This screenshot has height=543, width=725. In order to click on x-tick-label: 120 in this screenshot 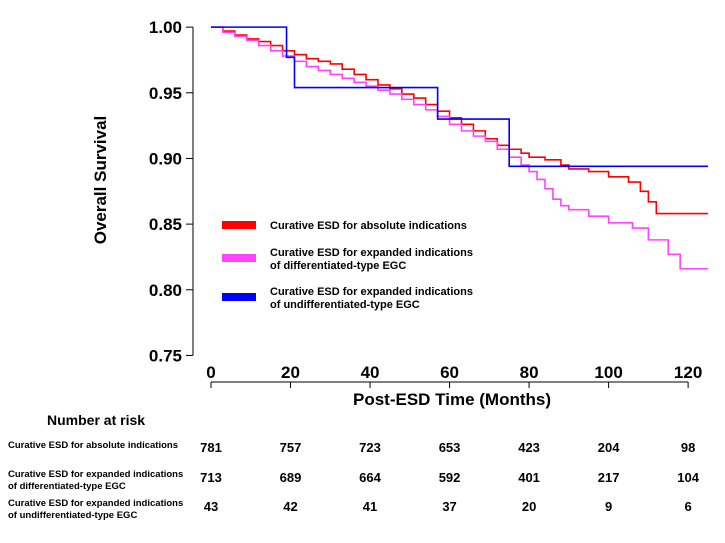, I will do `click(688, 372)`.